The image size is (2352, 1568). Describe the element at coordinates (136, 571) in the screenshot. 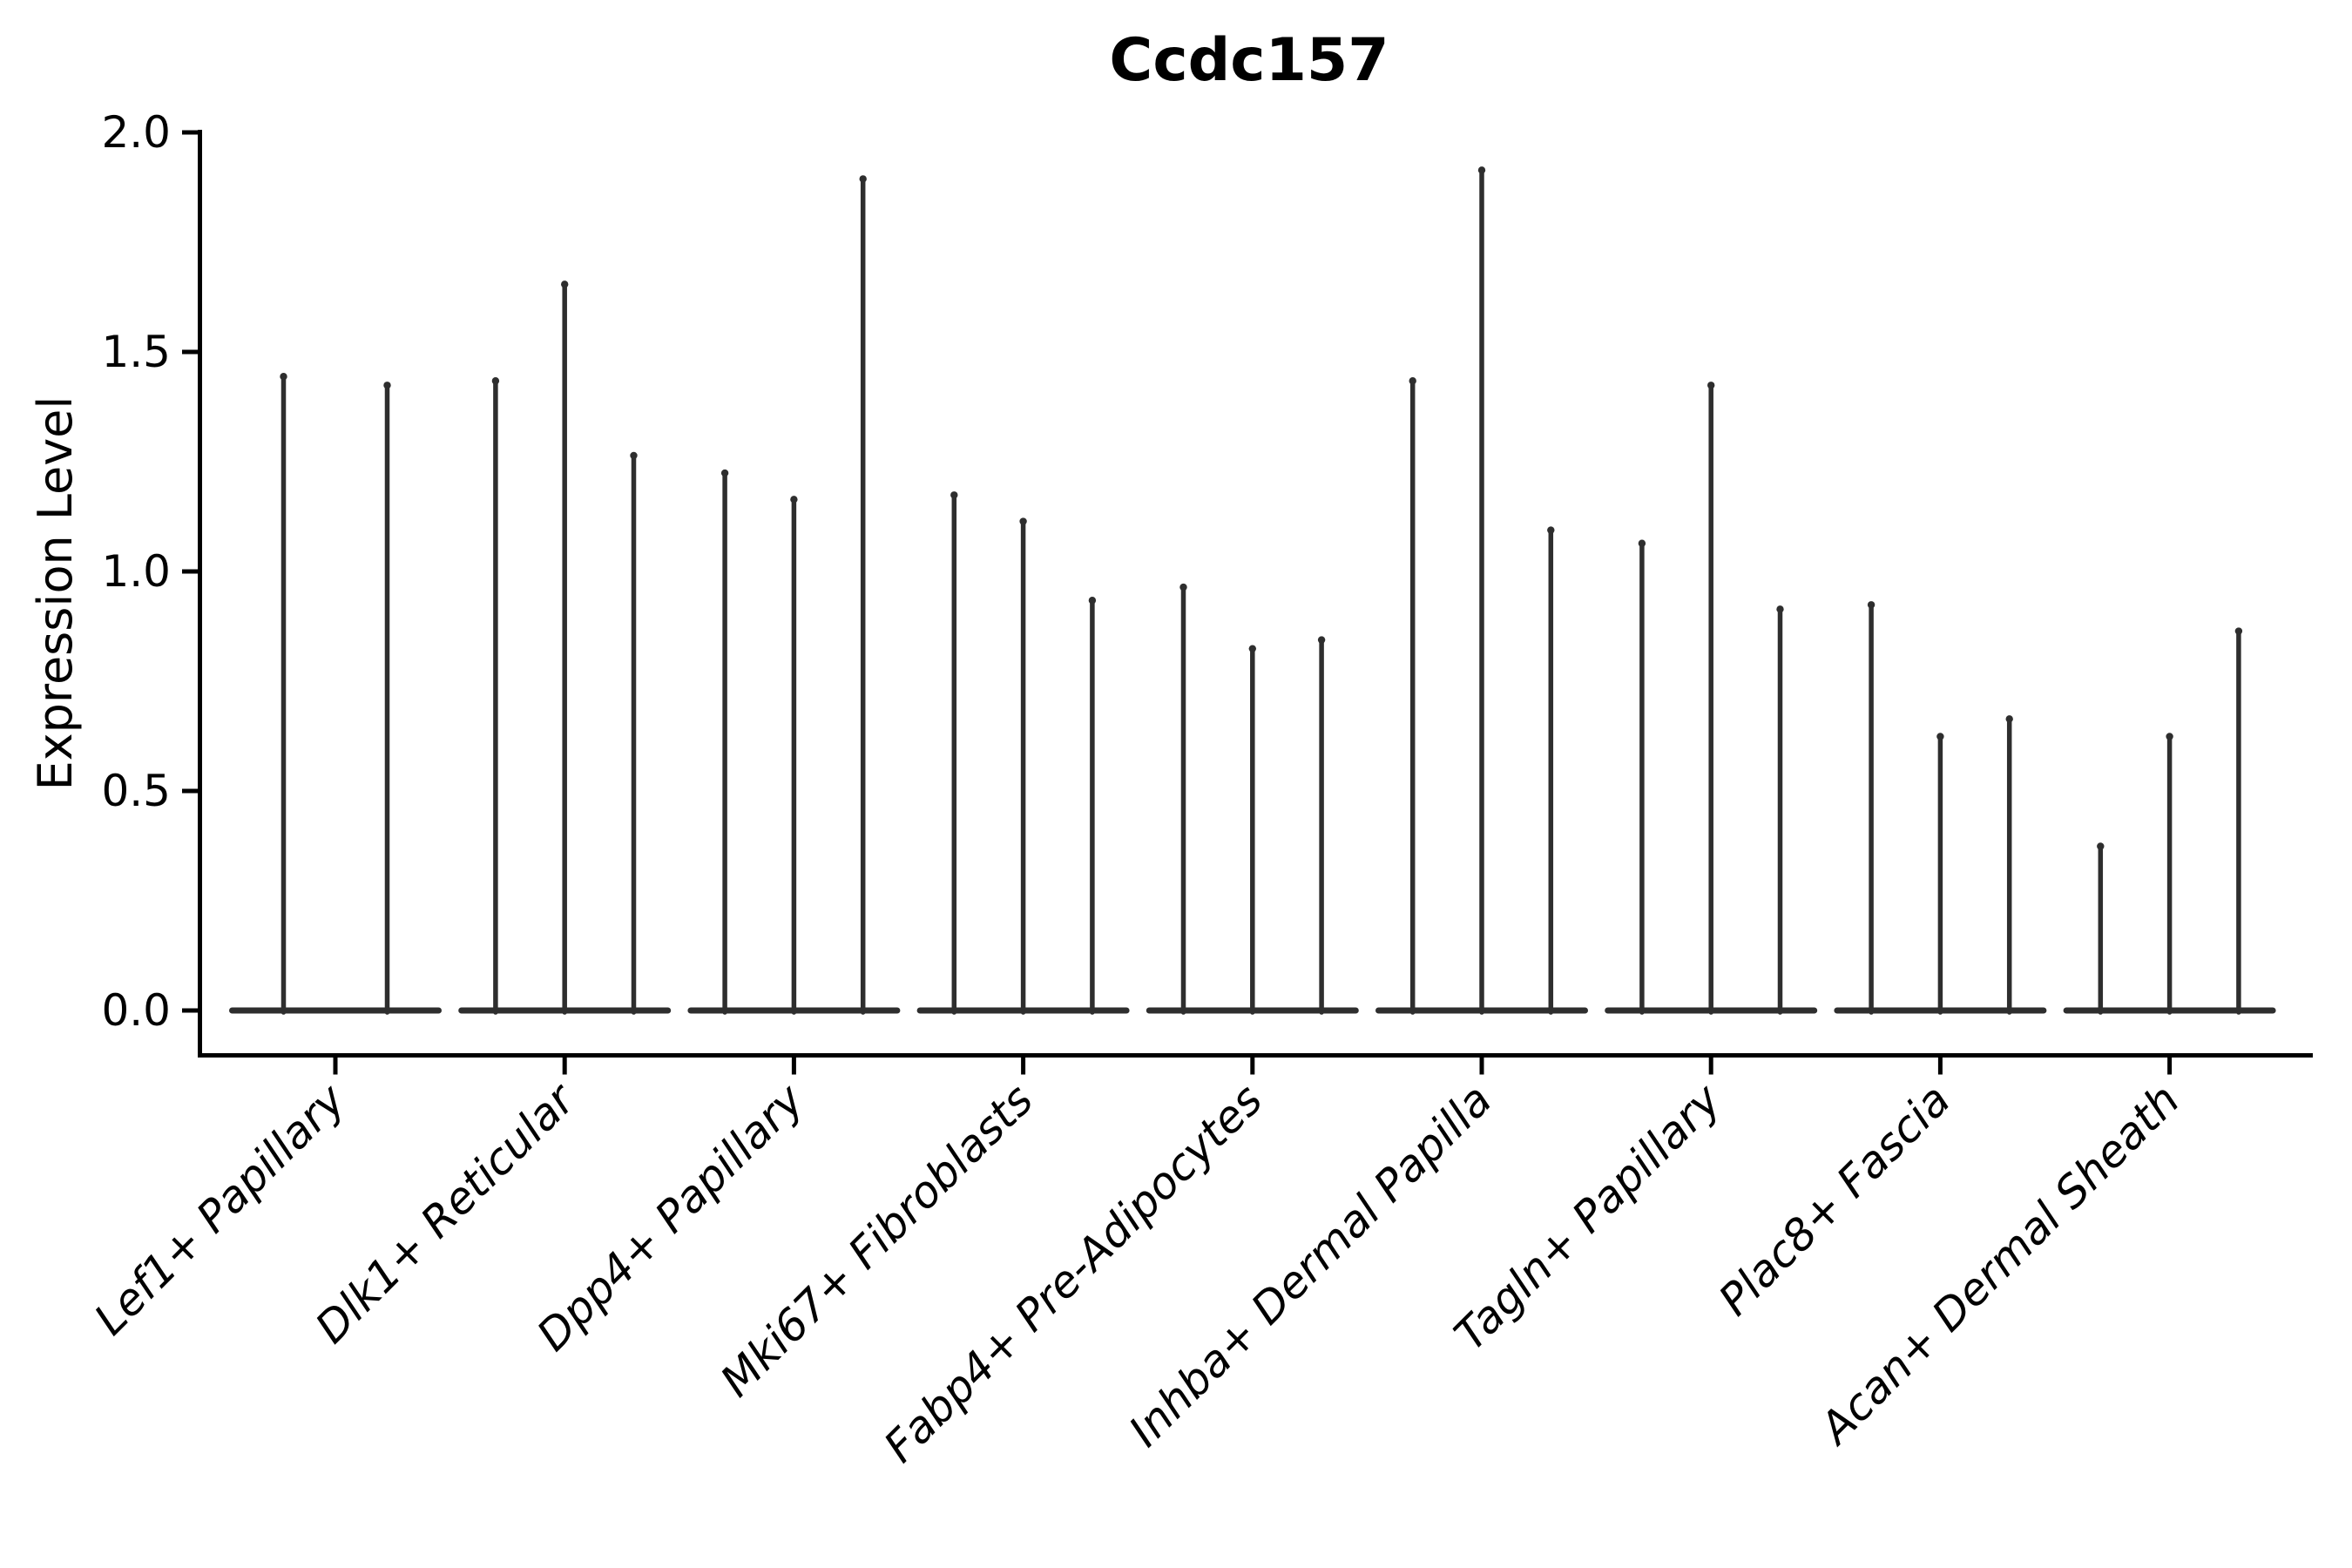

I see `y-tick-label: 1.0` at that location.